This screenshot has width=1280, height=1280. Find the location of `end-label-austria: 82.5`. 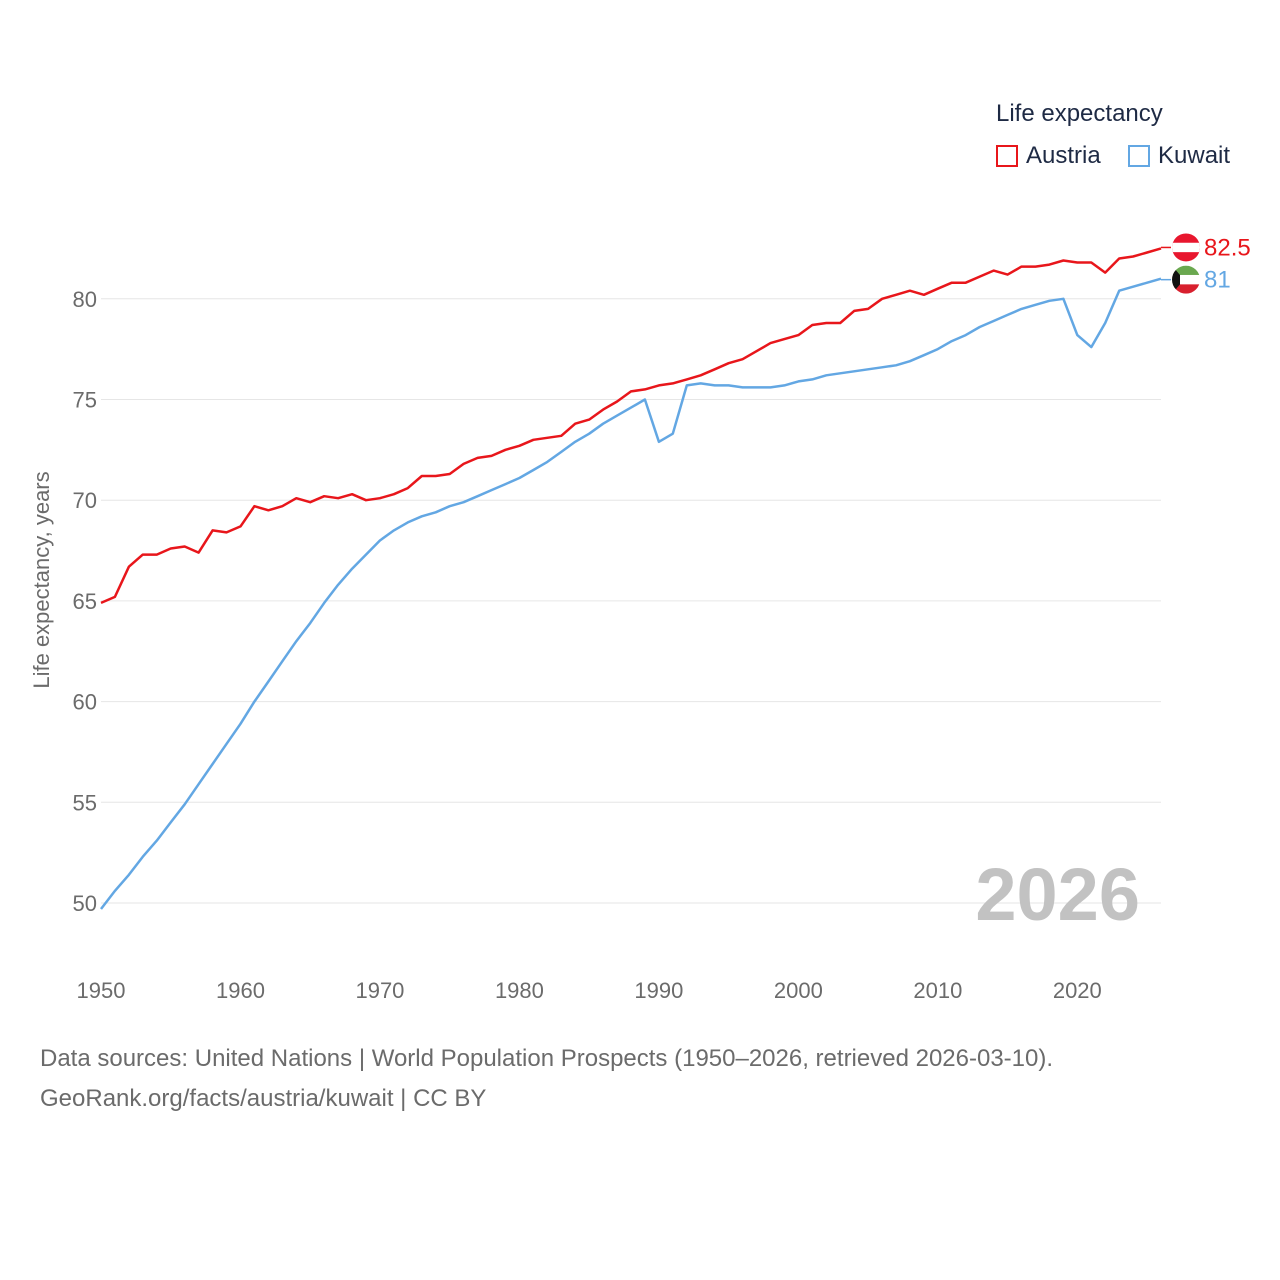

end-label-austria: 82.5 is located at coordinates (1227, 247).